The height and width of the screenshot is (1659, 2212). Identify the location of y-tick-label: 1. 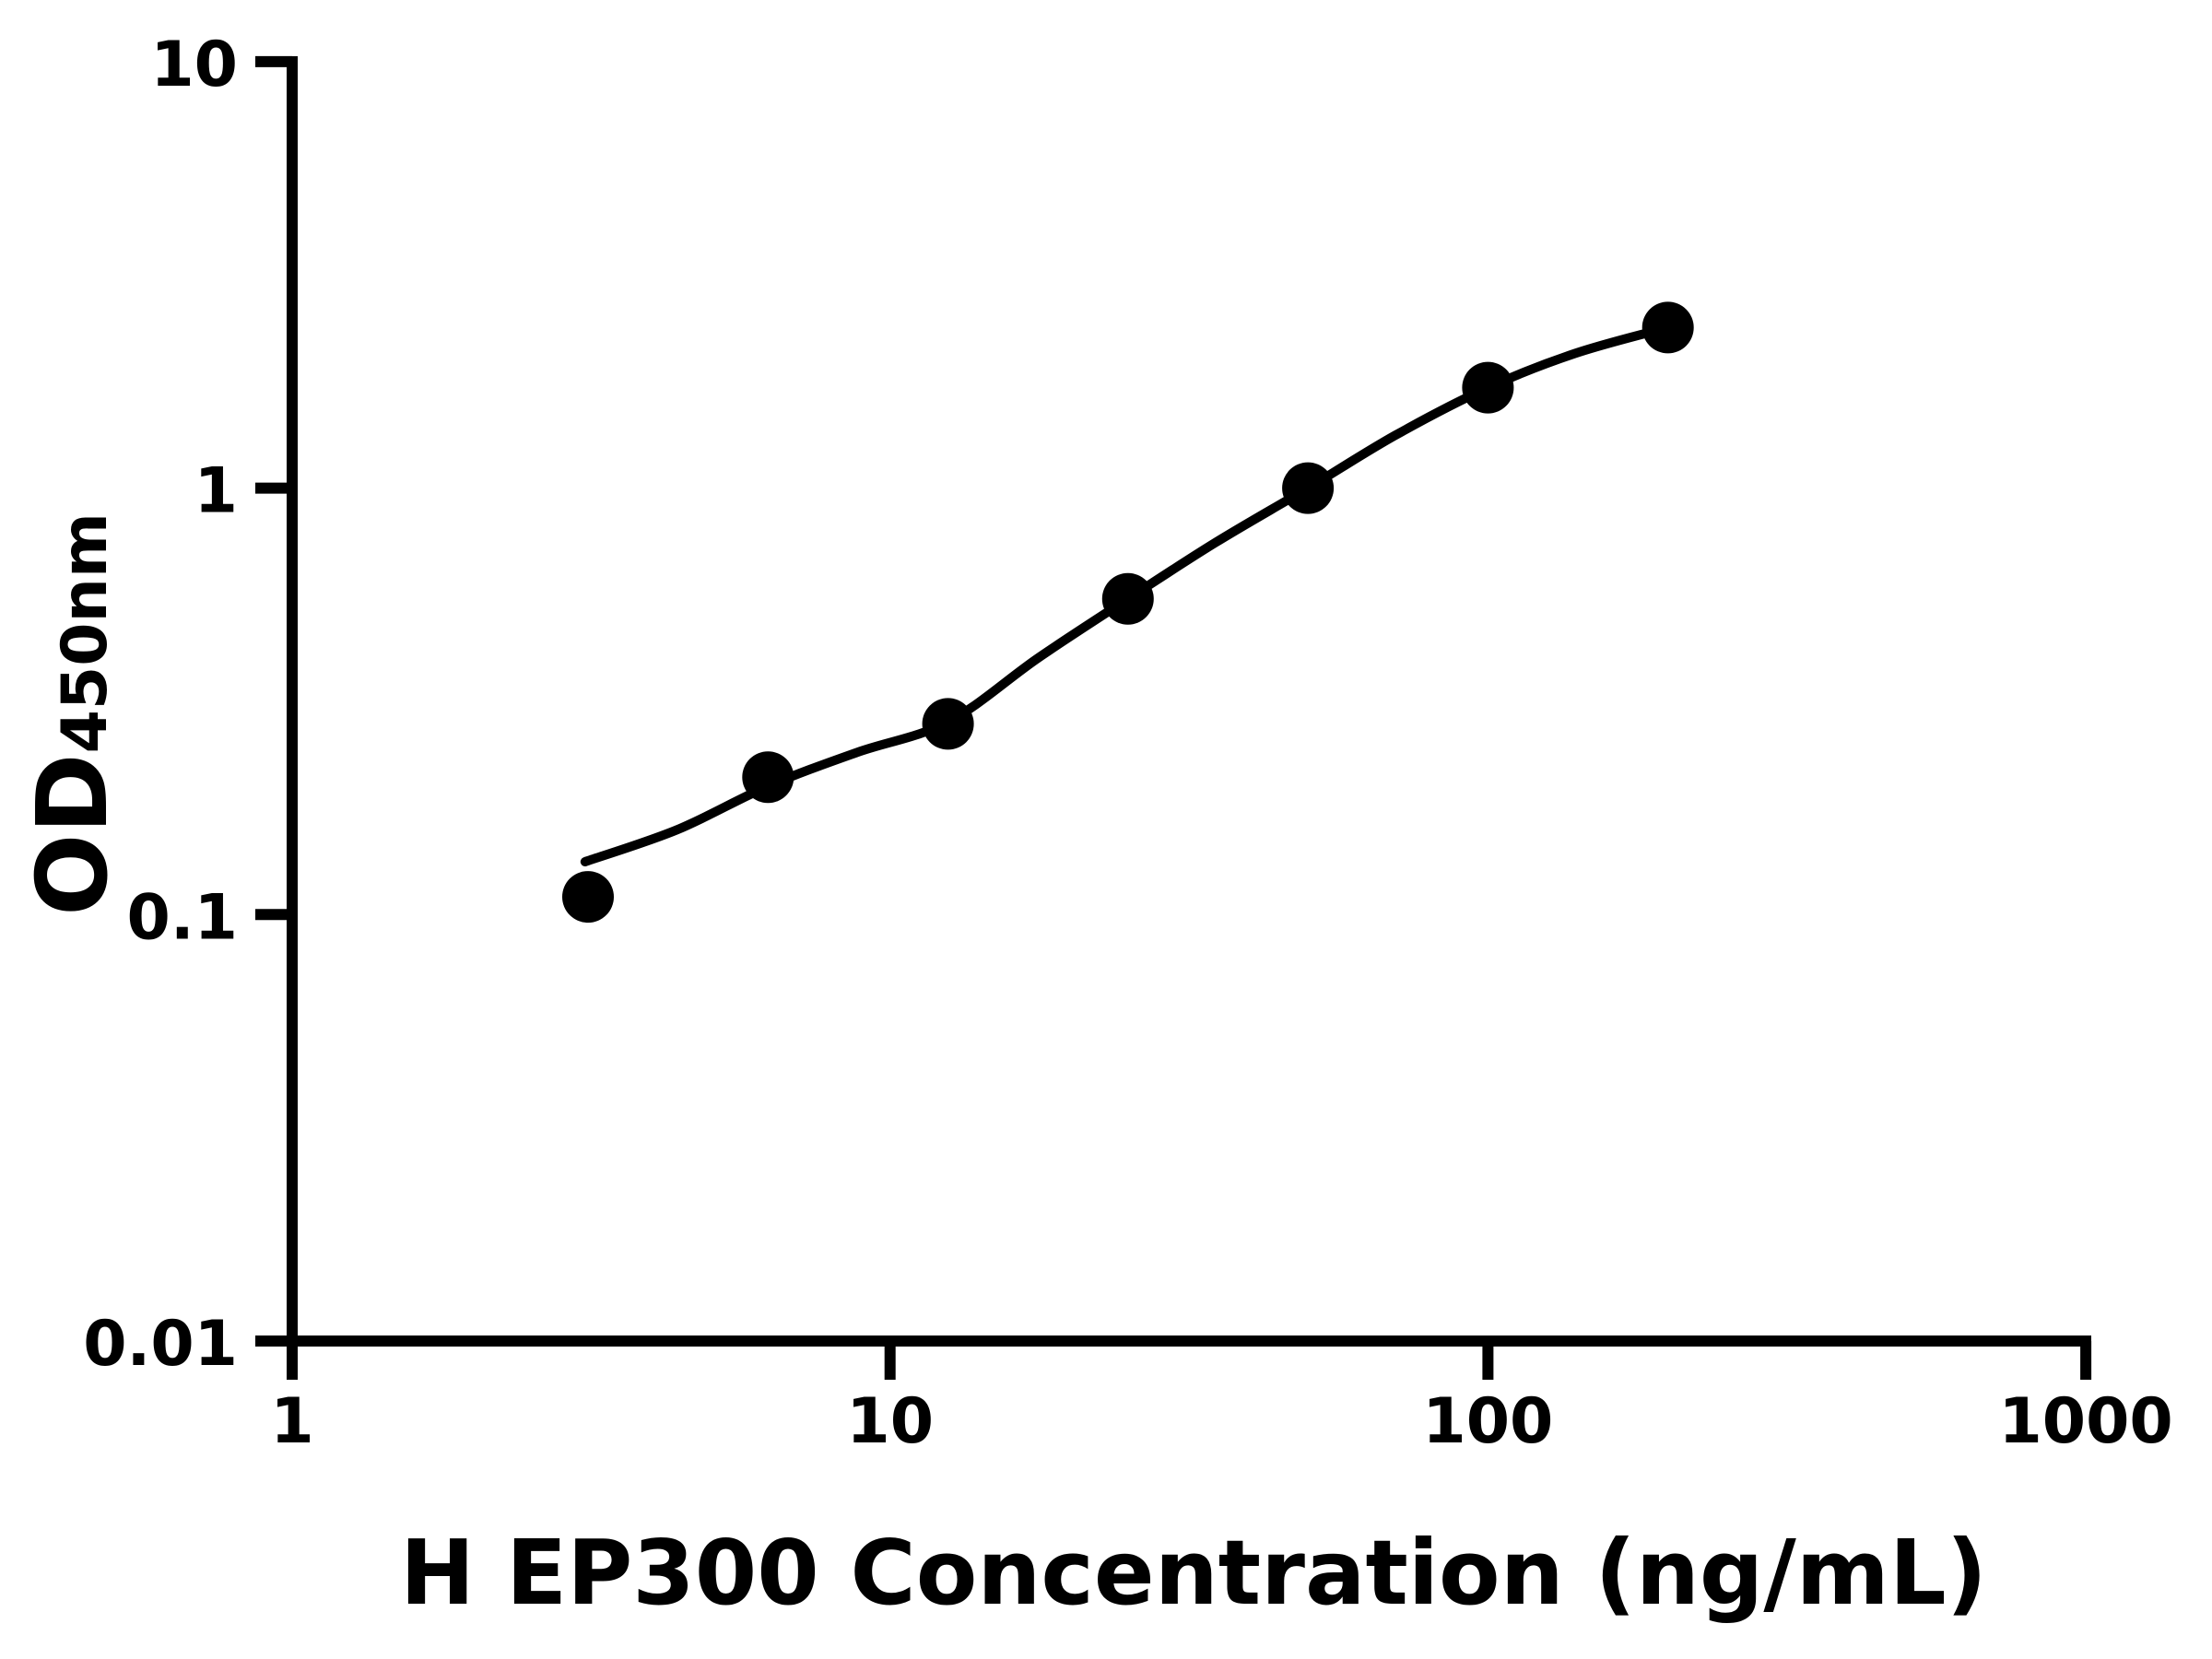
(216, 491).